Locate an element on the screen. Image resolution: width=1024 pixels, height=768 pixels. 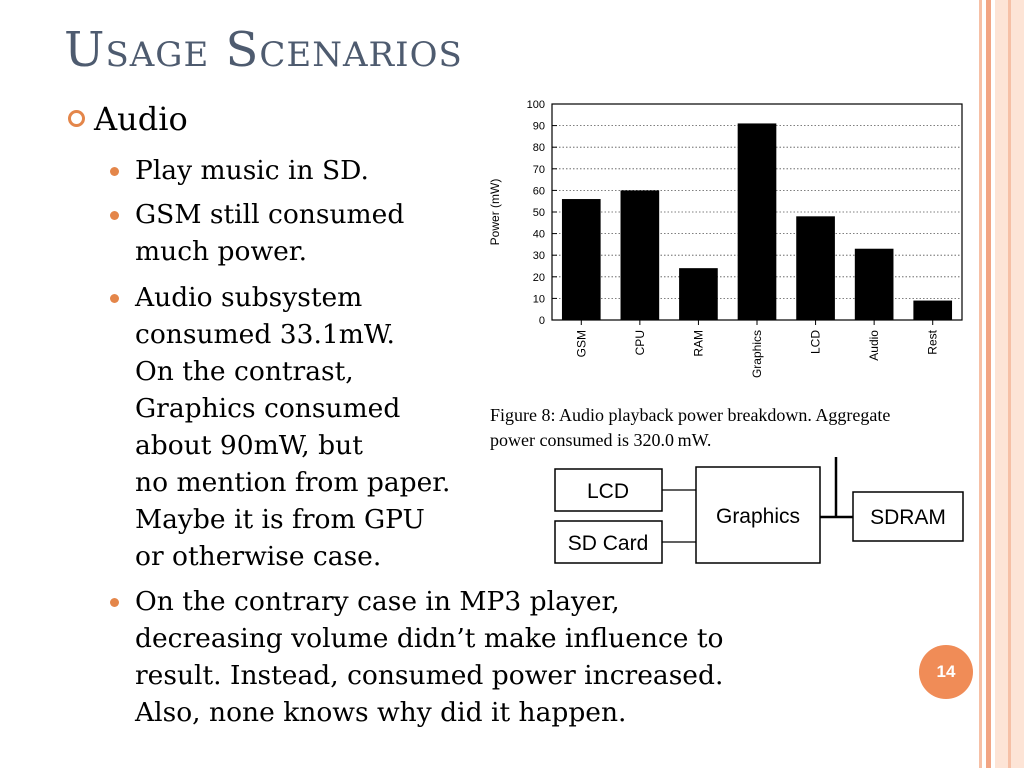
y-tick-label: 20 is located at coordinates (539, 278).